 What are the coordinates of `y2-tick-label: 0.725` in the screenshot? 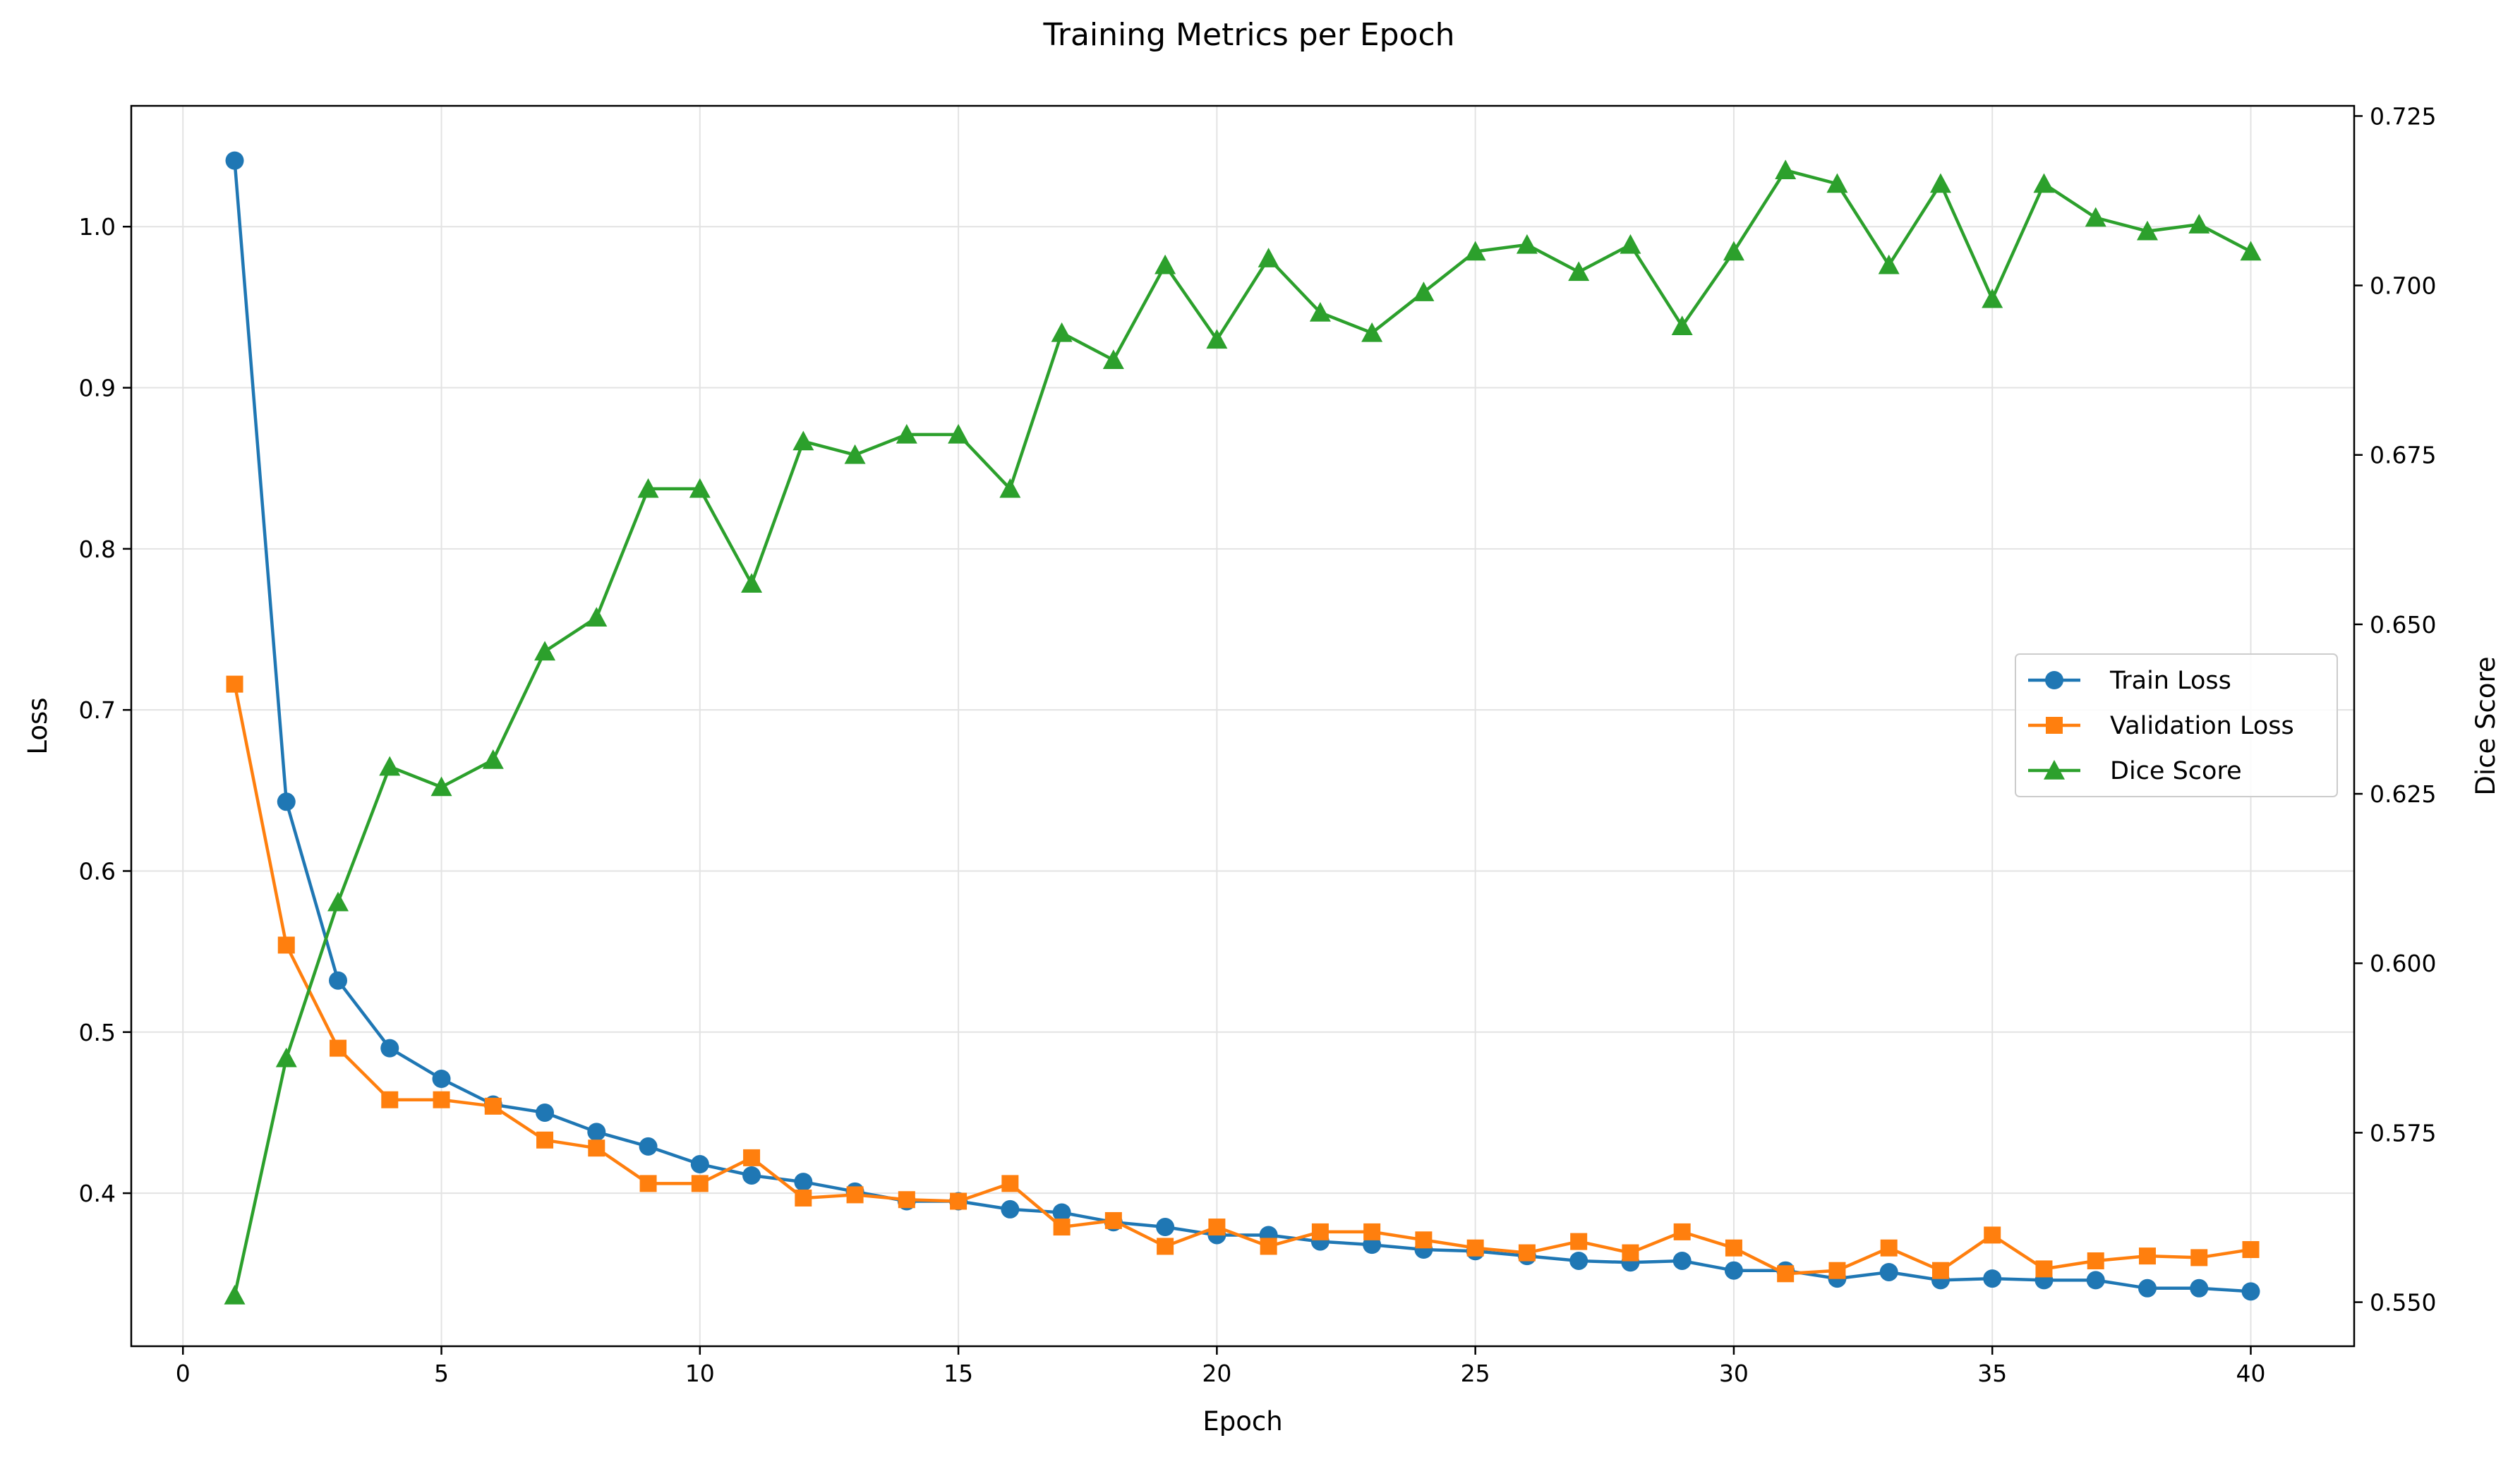 It's located at (2403, 116).